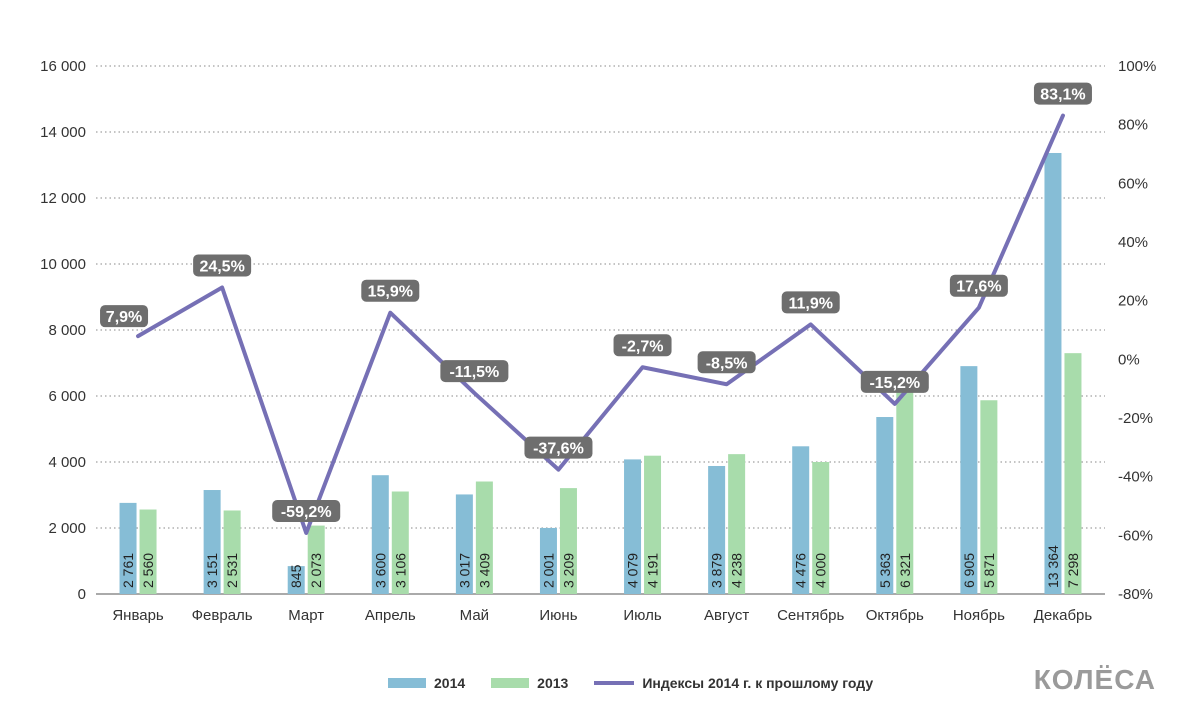 This screenshot has width=1200, height=708. Describe the element at coordinates (1133, 183) in the screenshot. I see `right-tick-label: 60%` at that location.